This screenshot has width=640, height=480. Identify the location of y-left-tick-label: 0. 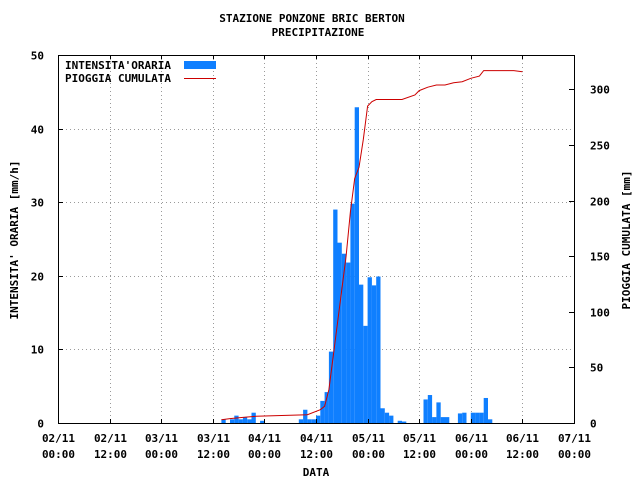
(40, 424).